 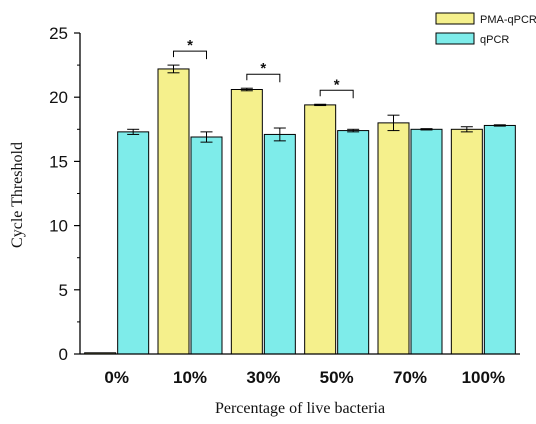 What do you see at coordinates (485, 29) in the screenshot?
I see `legend: PMA-qPCR qPCR` at bounding box center [485, 29].